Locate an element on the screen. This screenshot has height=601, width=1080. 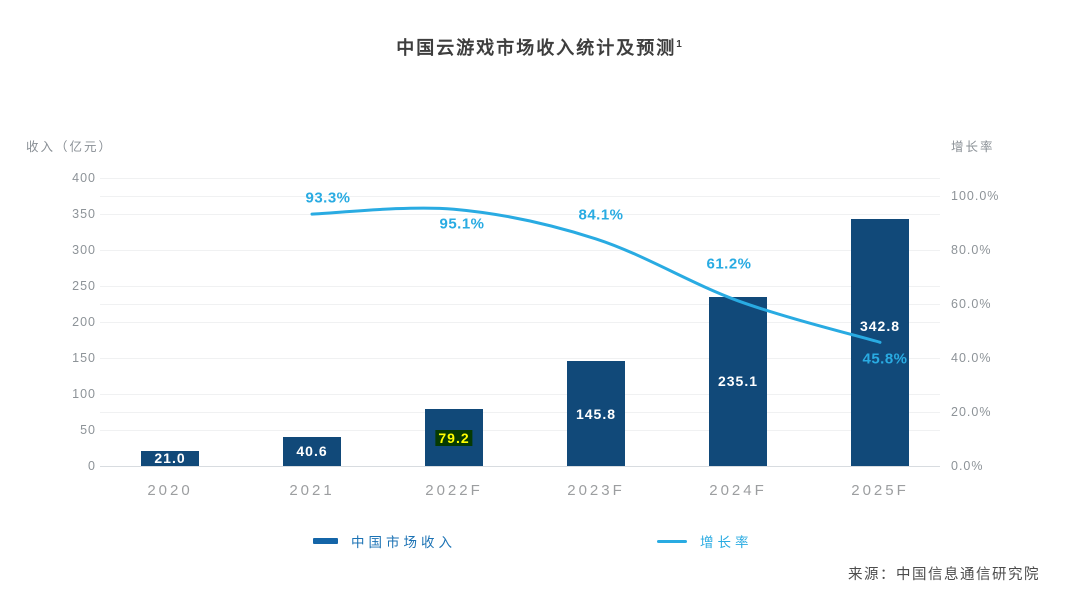
growth-rate-label-2023f: 84.1% is located at coordinates (601, 215).